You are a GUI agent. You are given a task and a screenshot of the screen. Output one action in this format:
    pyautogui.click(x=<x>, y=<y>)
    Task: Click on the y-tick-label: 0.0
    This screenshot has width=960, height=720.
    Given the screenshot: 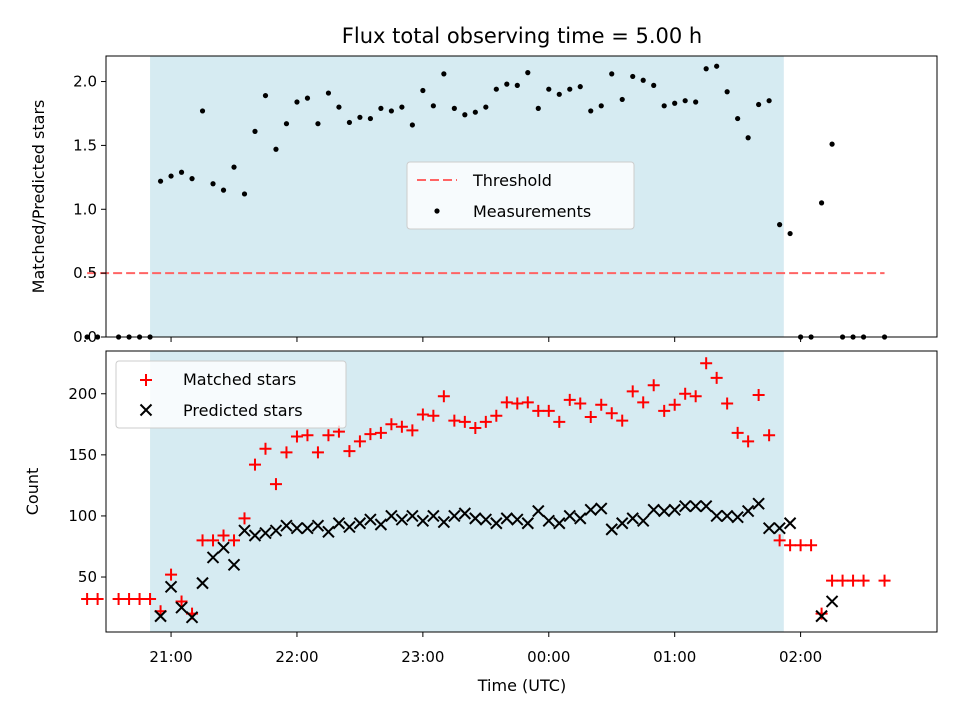 What is the action you would take?
    pyautogui.click(x=85, y=337)
    